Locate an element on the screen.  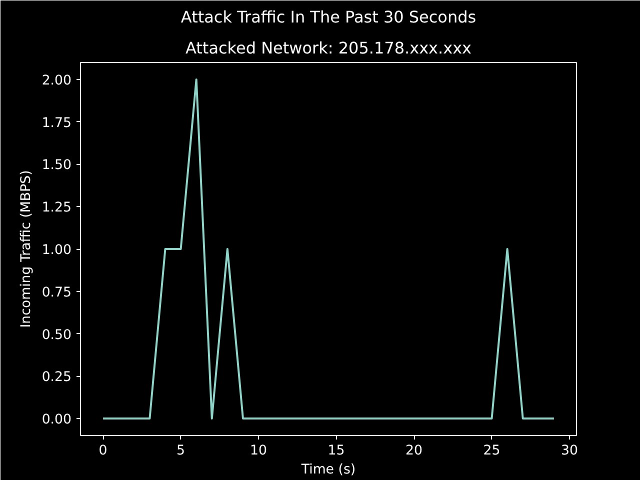
y-tick-label: 1.50 is located at coordinates (57, 166).